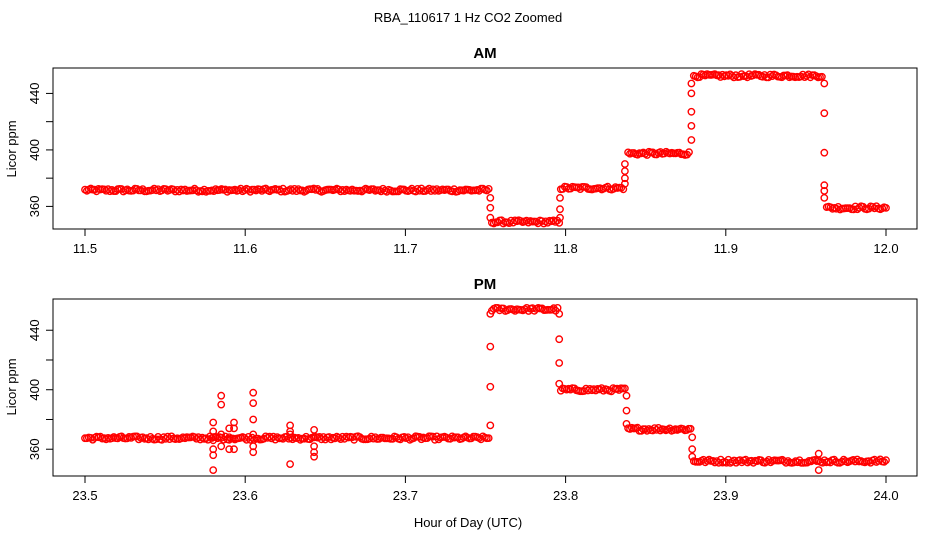  Describe the element at coordinates (725, 495) in the screenshot. I see `x-tick-label: 23.9` at that location.